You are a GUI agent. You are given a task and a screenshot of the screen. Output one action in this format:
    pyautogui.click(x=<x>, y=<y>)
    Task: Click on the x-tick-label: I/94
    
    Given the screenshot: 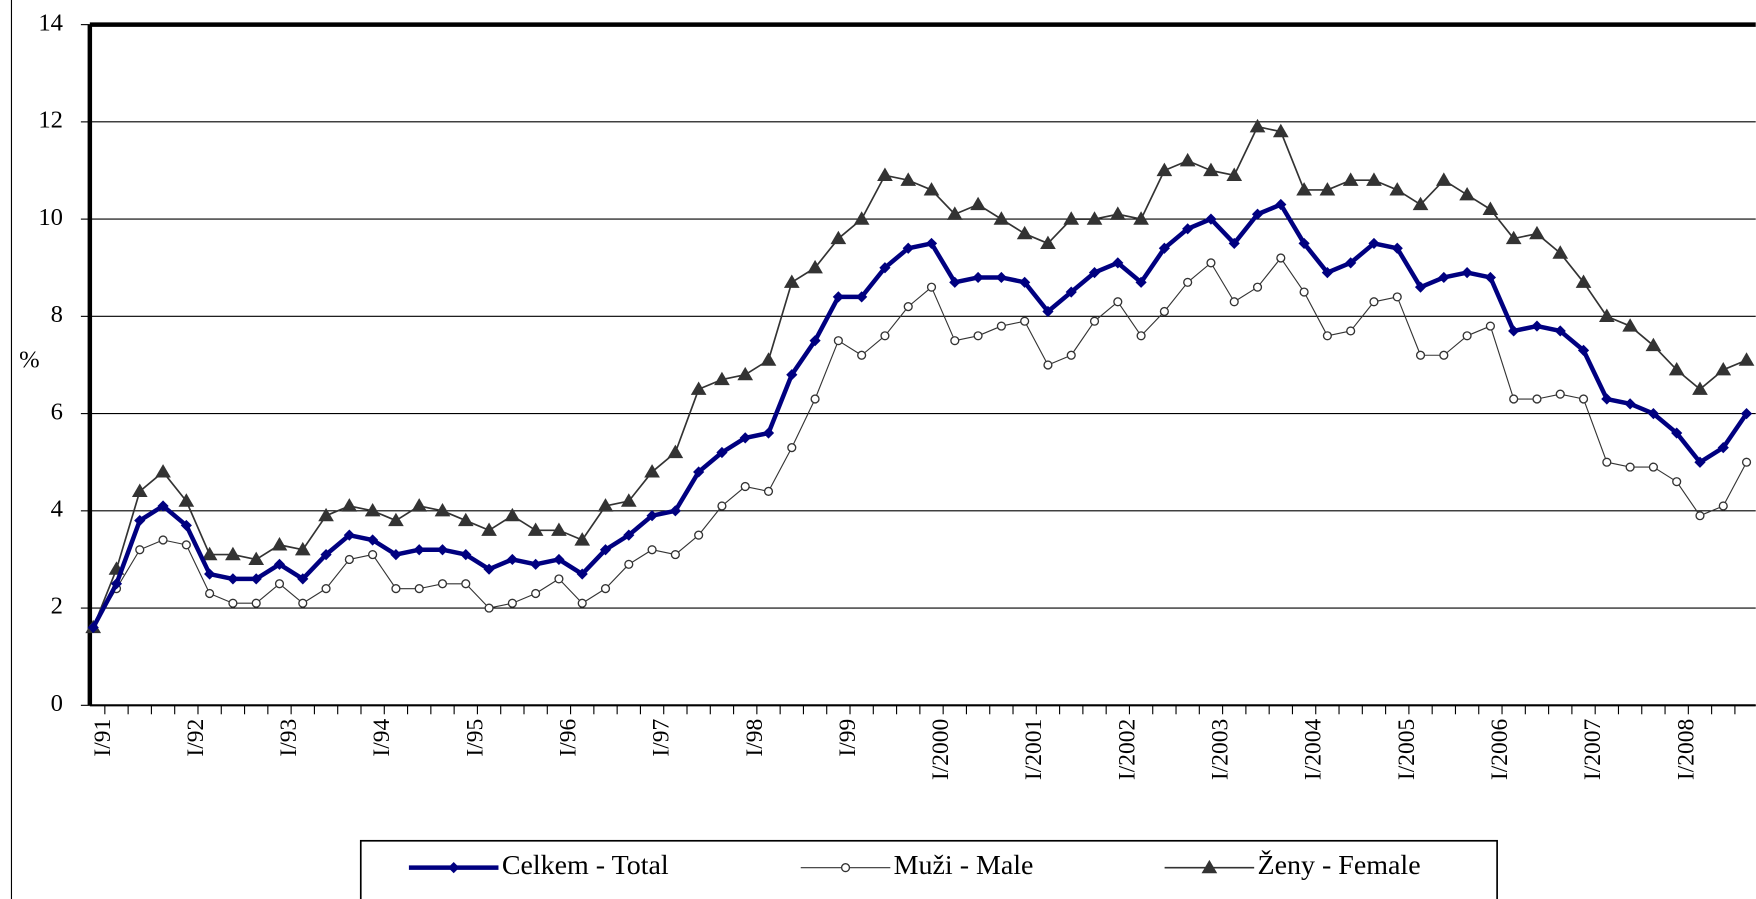 What is the action you would take?
    pyautogui.click(x=382, y=738)
    